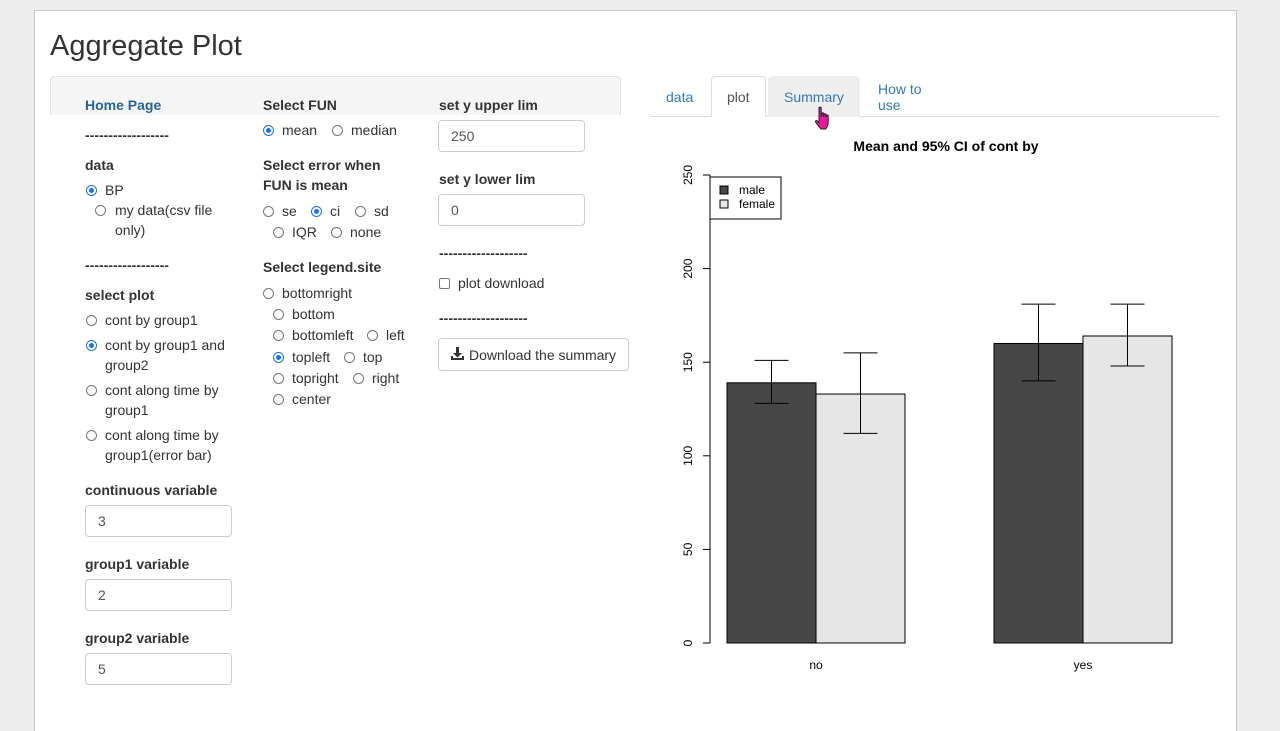  Describe the element at coordinates (457, 354) in the screenshot. I see `download-icon` at that location.